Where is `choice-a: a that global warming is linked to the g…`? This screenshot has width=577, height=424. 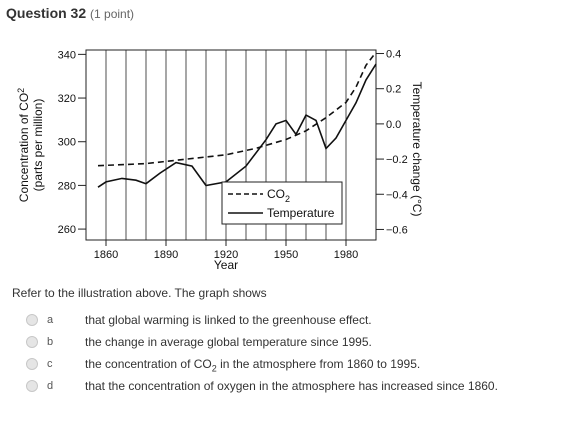 choice-a: a that global warming is linked to the g… is located at coordinates (288, 322).